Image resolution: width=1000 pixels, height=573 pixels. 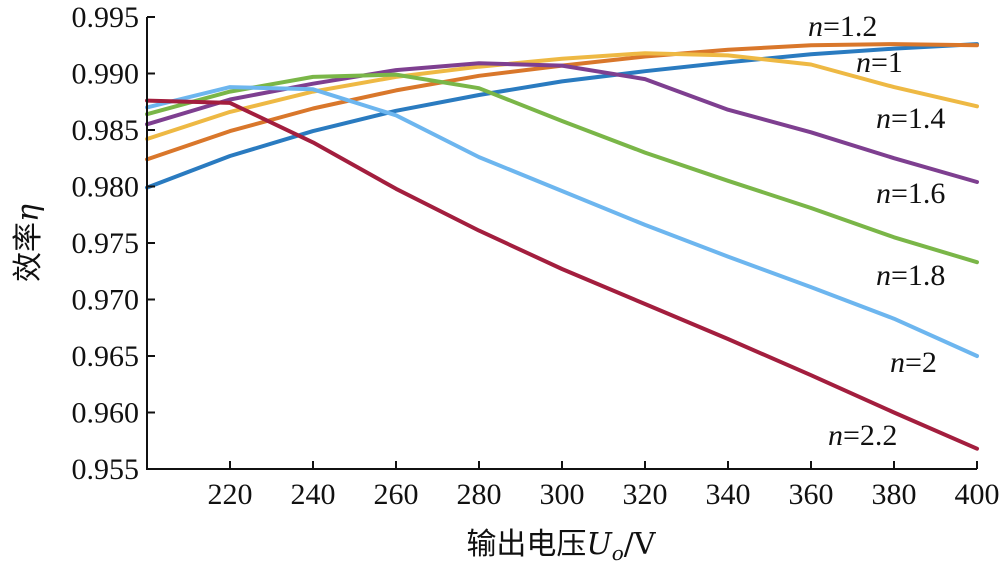 I want to click on y-axis-title: 效率η, so click(x=28, y=243).